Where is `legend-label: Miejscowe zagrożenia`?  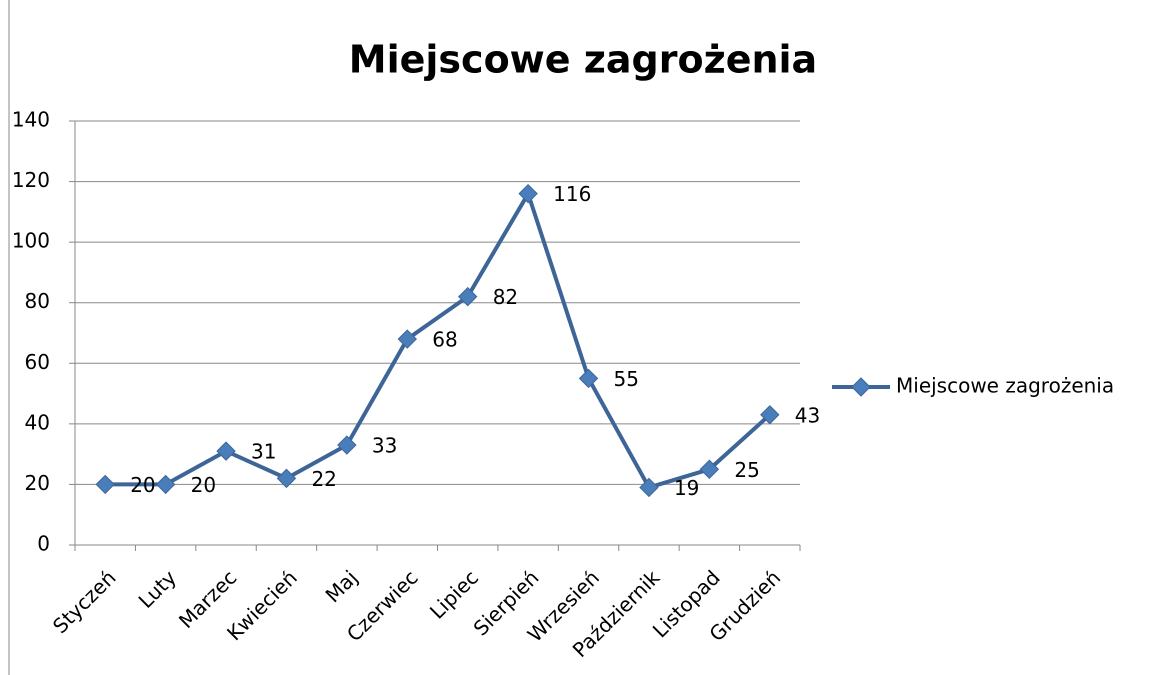
legend-label: Miejscowe zagrożenia is located at coordinates (1005, 386).